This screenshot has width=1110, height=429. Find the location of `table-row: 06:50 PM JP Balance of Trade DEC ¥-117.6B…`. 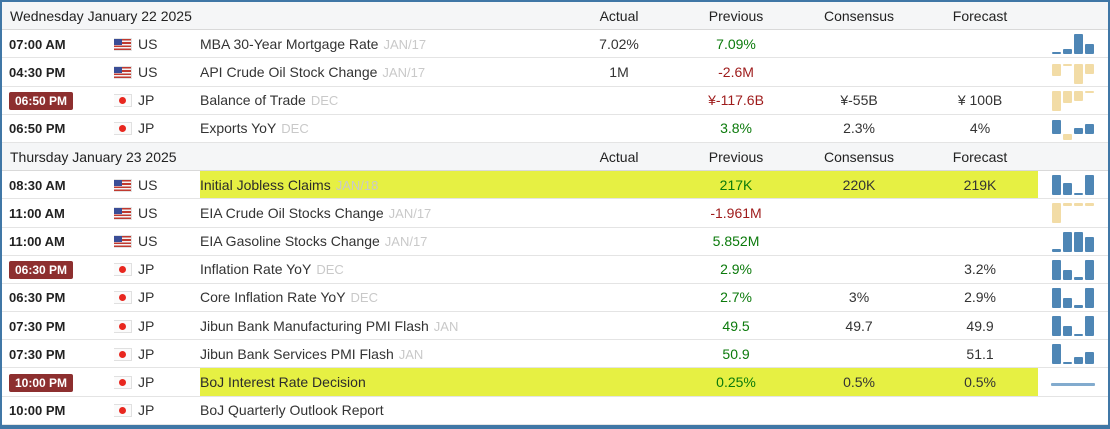

table-row: 06:50 PM JP Balance of Trade DEC ¥-117.6B… is located at coordinates (555, 100).